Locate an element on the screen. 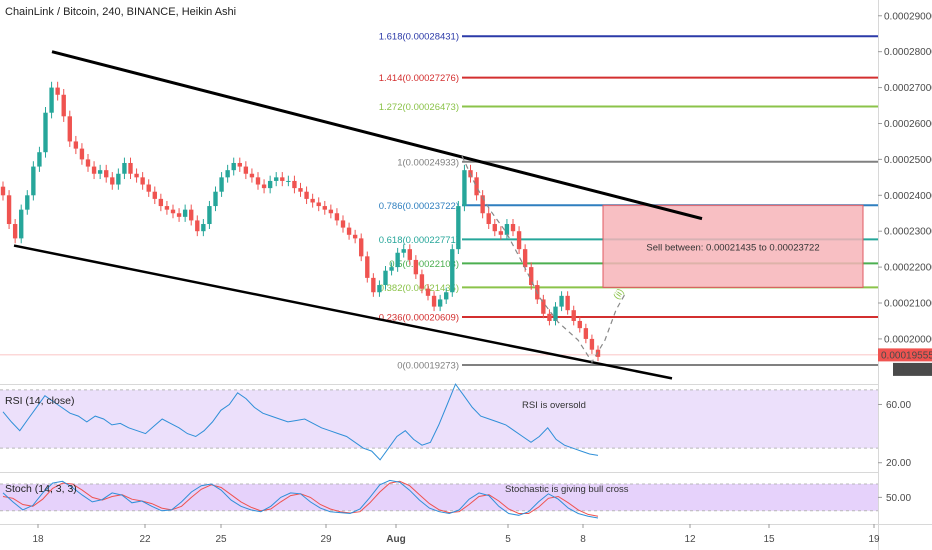 This screenshot has width=932, height=550. sell-zone-label: Sell between: 0.00021435 to 0.00023722 is located at coordinates (732, 247).